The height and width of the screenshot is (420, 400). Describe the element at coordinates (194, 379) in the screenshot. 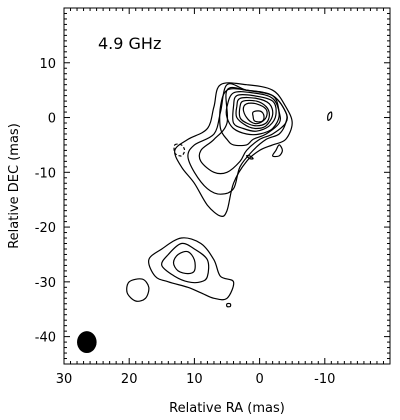

I see `x-tick-label: 10` at that location.